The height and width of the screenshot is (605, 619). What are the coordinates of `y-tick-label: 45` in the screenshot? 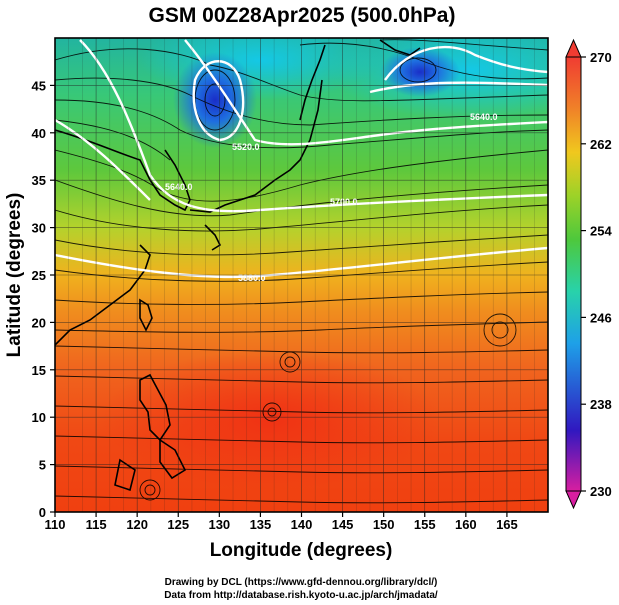 It's located at (39, 85).